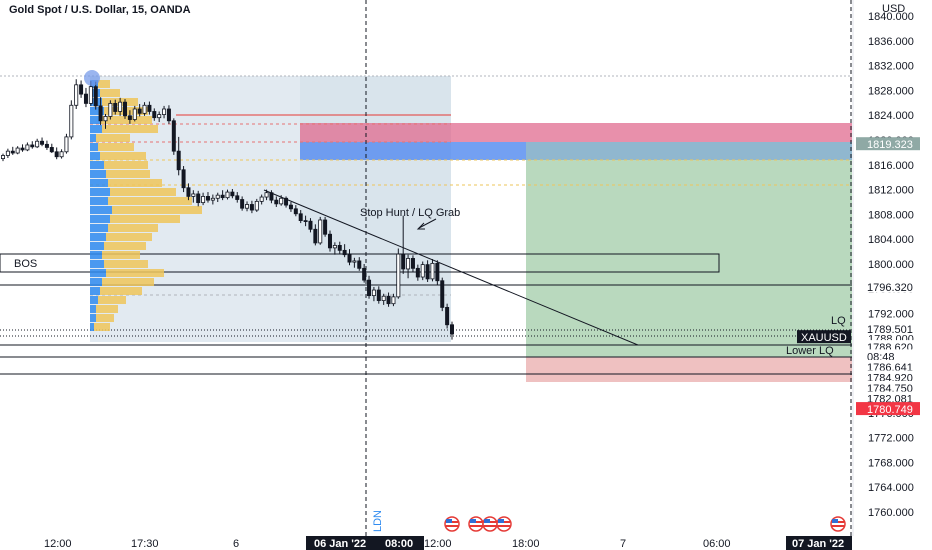  I want to click on event-flags, so click(645, 524).